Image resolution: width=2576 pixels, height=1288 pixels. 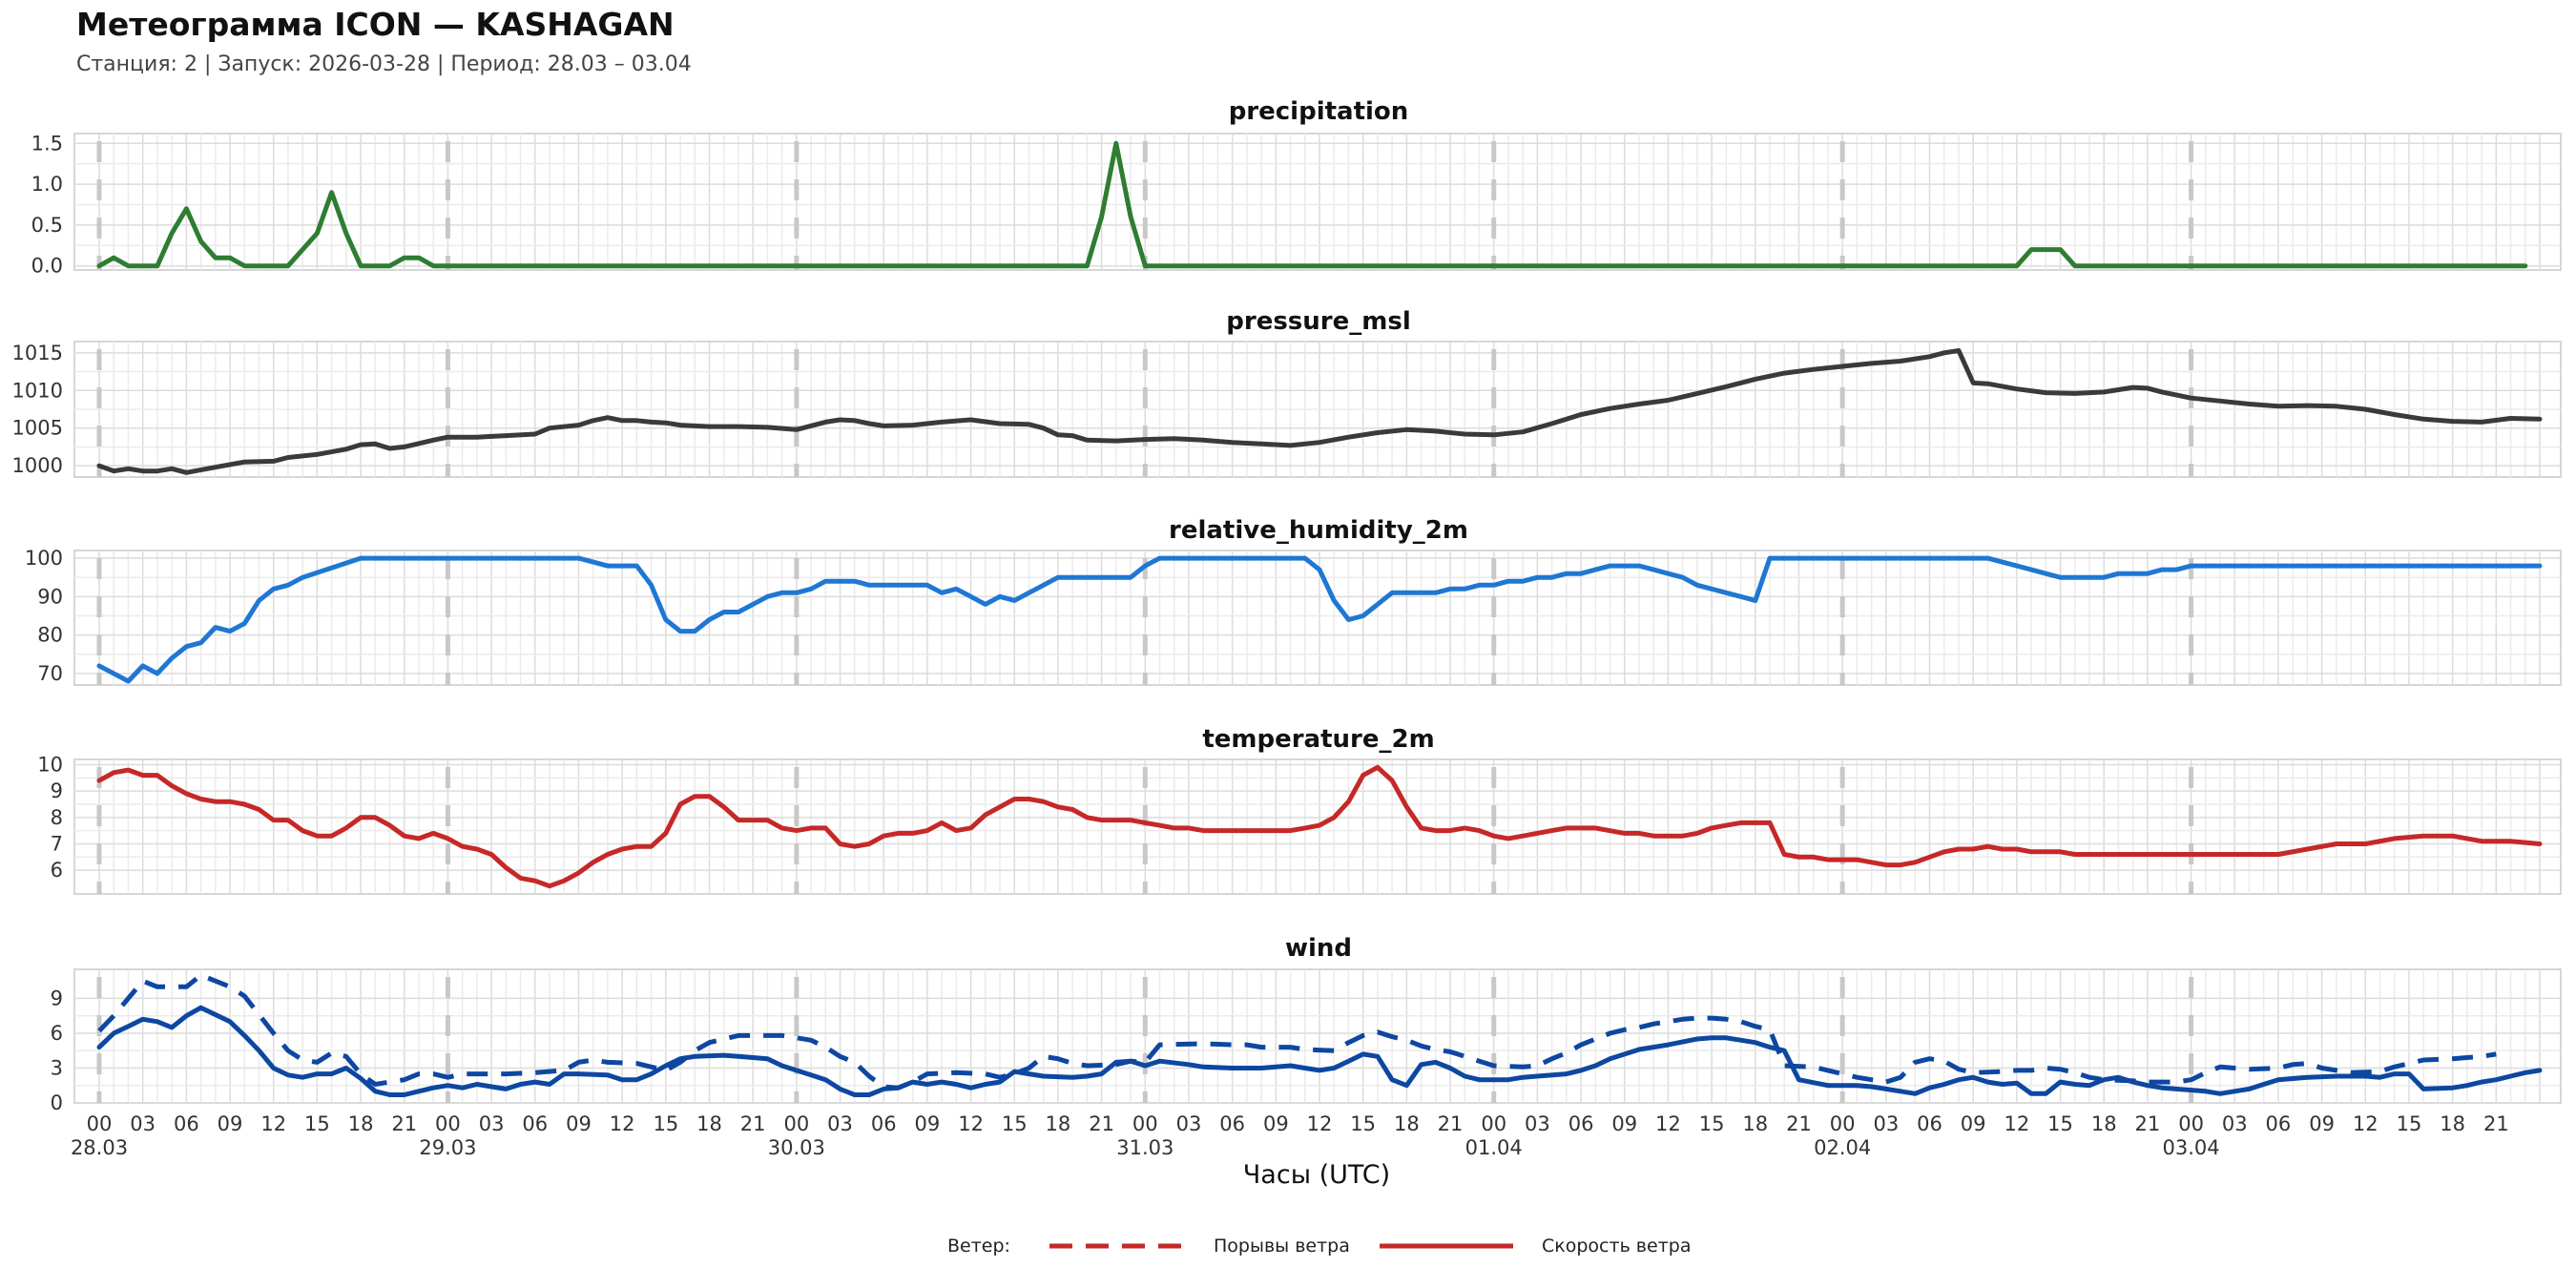 I want to click on panel-temperature_2m: 6 7 8 910 temperature_2m, so click(x=1299, y=810).